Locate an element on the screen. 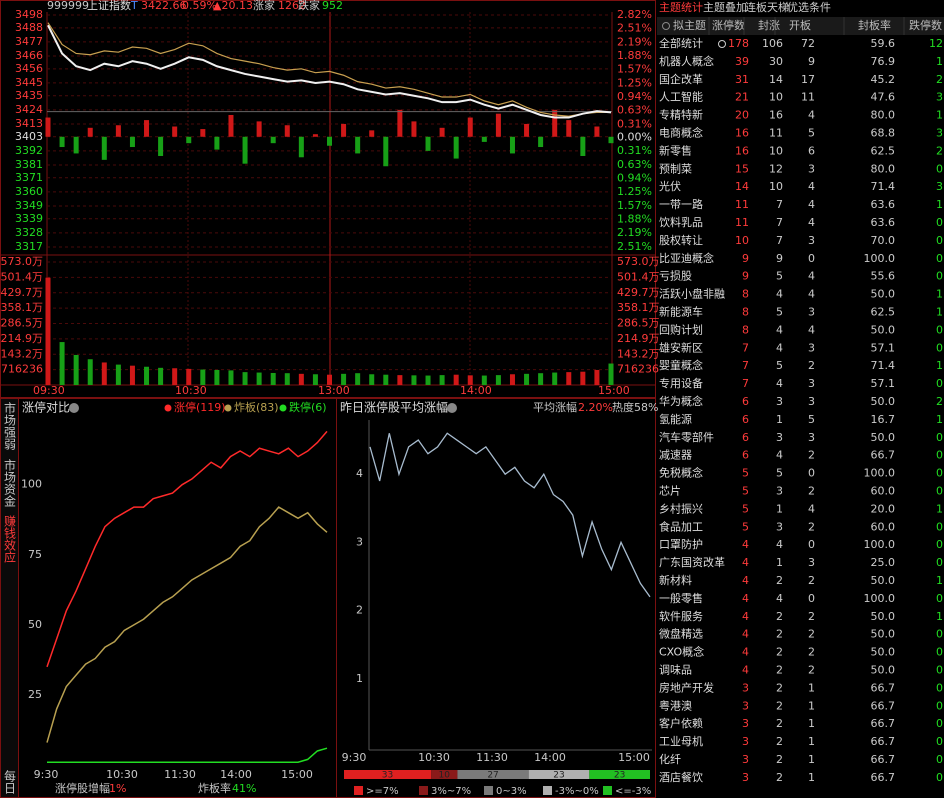 The height and width of the screenshot is (798, 944). price-tick-label: 3413 is located at coordinates (29, 123).